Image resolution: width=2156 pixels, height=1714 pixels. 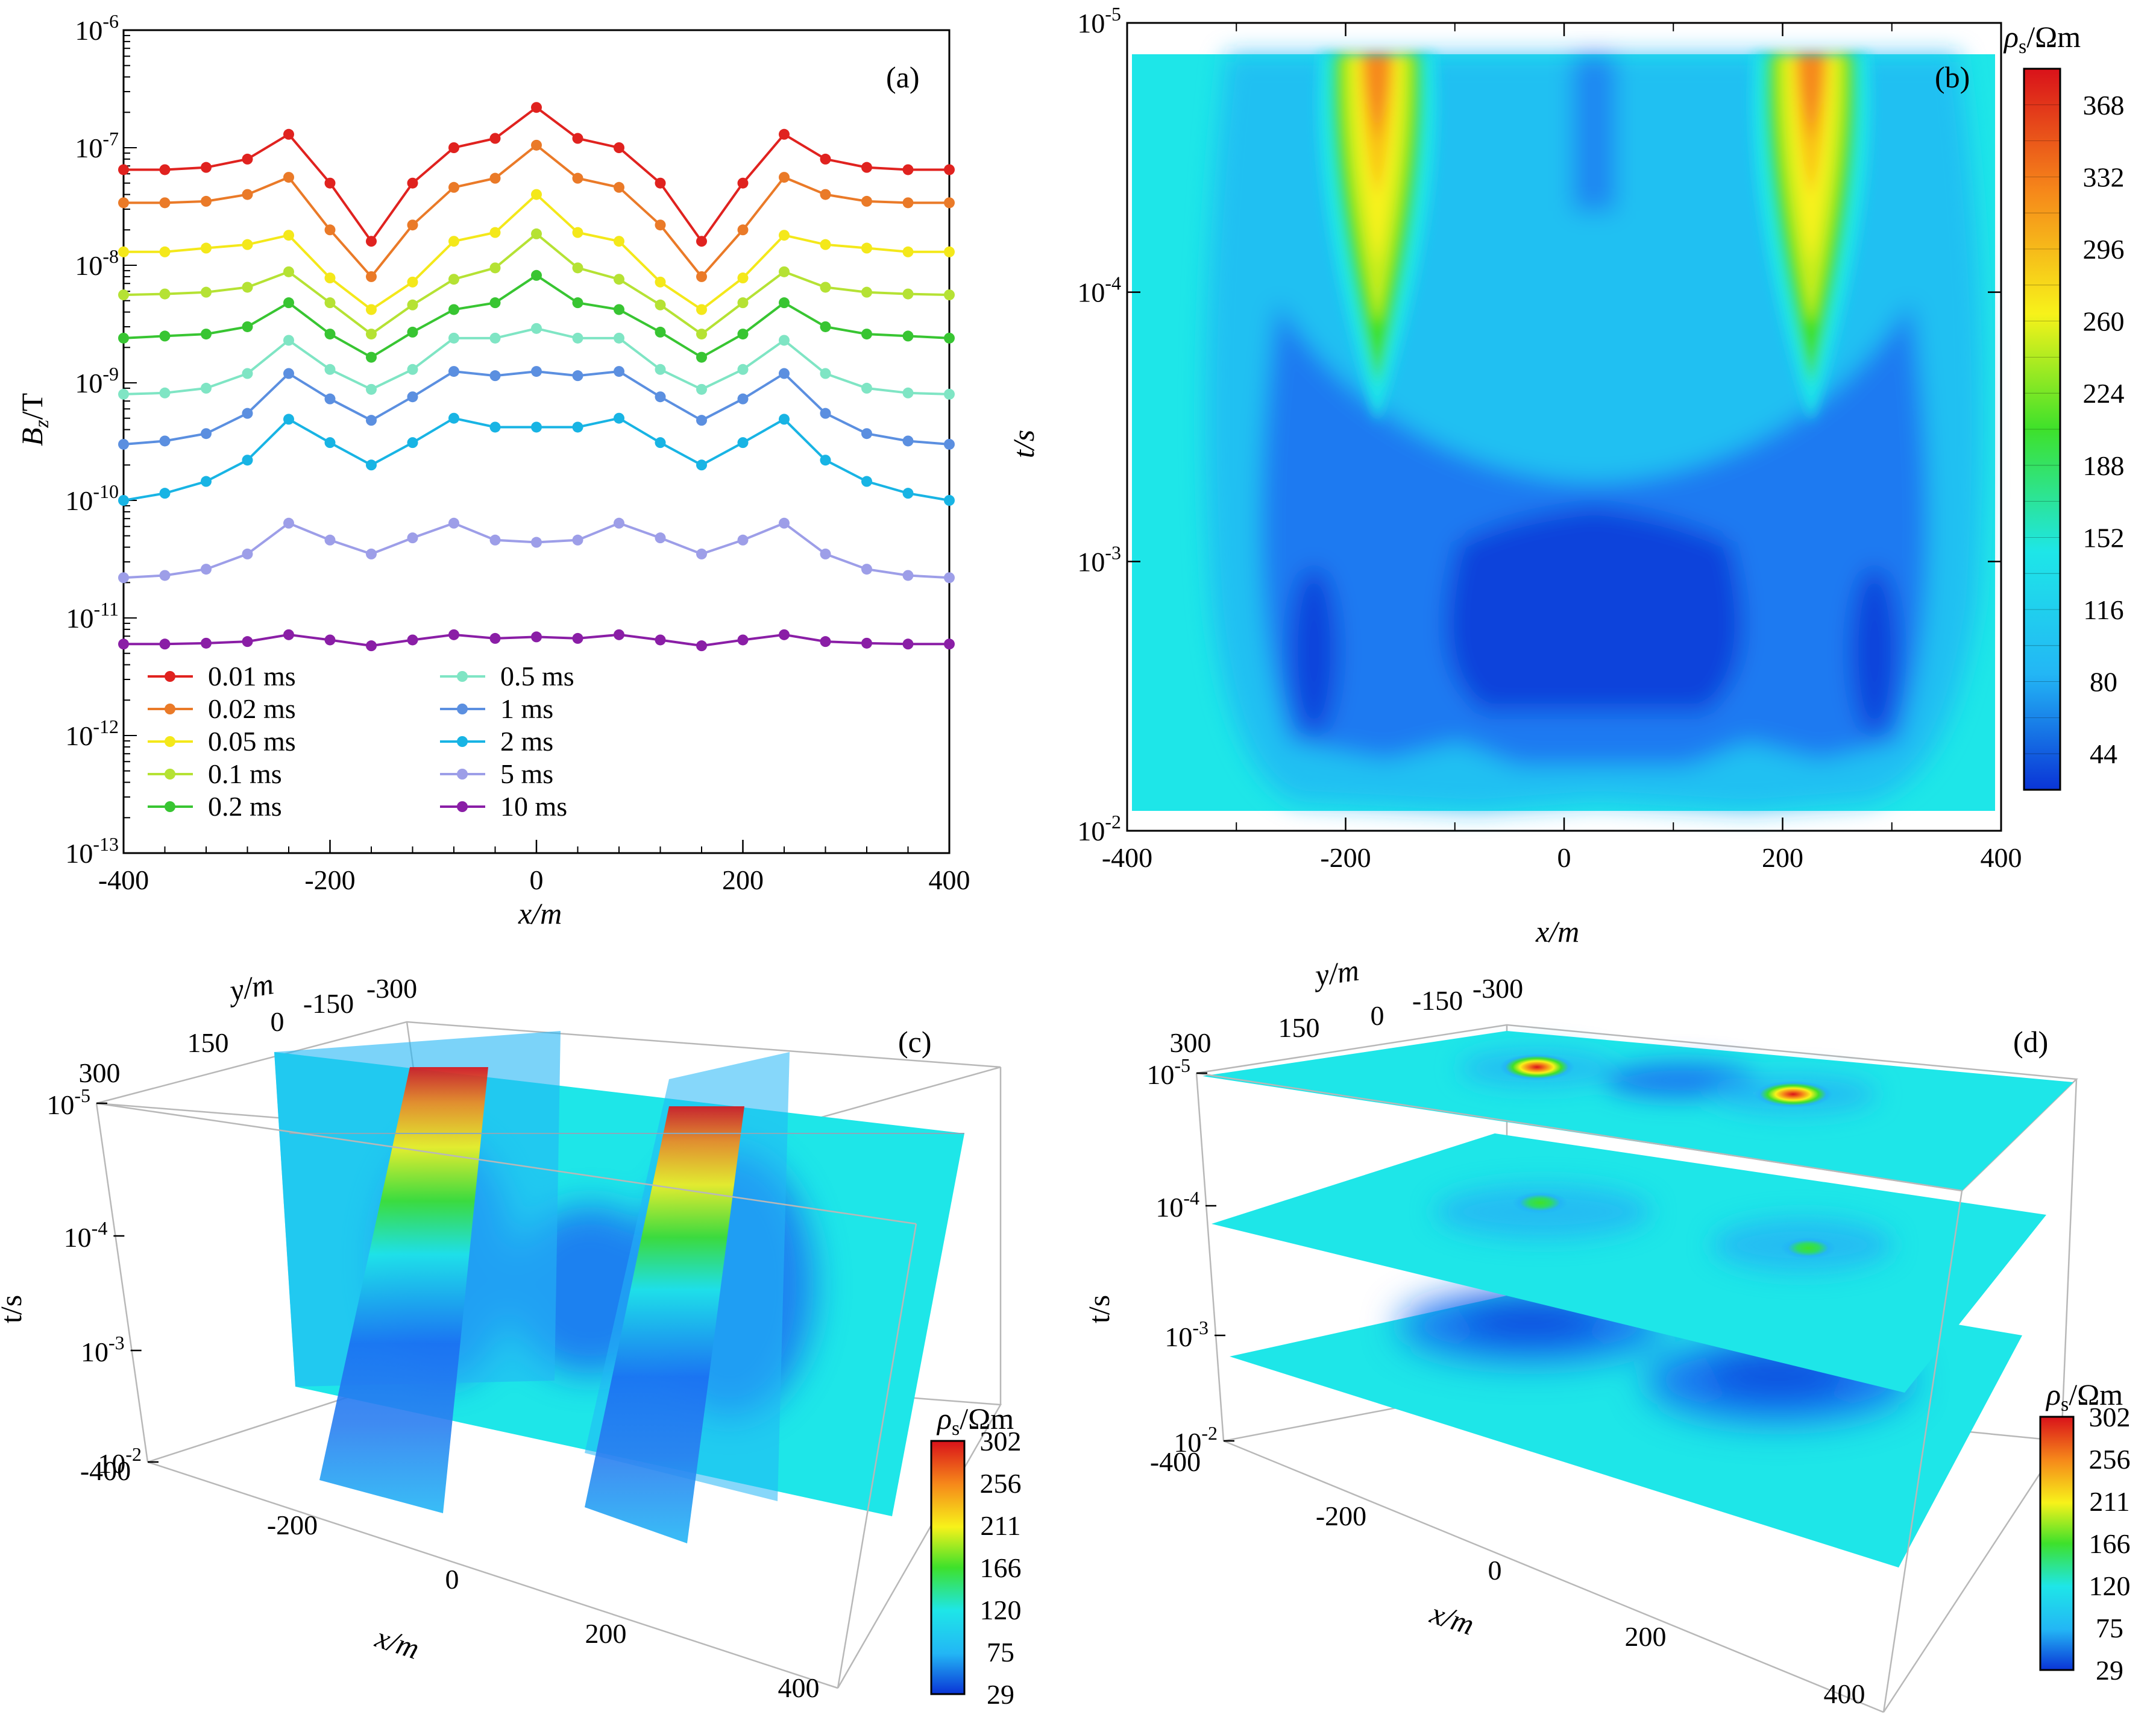 What do you see at coordinates (2030, 1042) in the screenshot?
I see `panel-d-label: (d)` at bounding box center [2030, 1042].